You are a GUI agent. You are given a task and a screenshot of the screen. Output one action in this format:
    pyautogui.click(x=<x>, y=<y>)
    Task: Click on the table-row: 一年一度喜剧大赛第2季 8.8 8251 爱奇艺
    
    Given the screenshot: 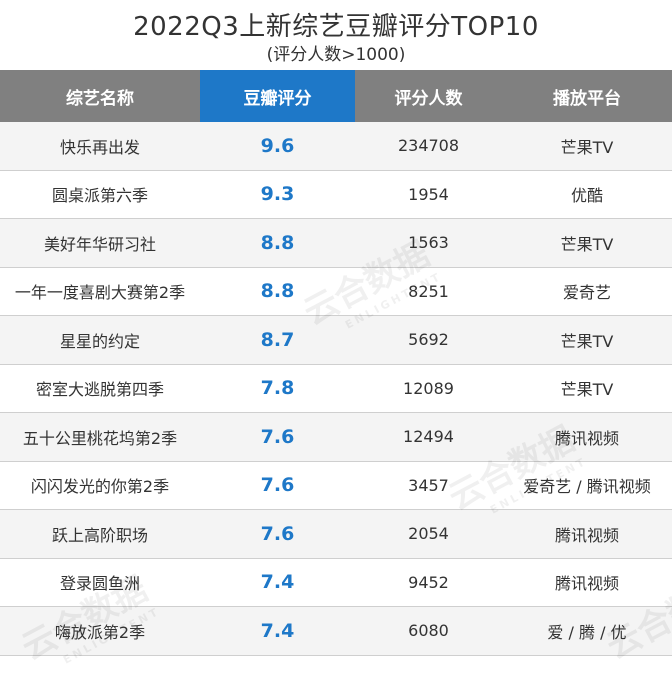 What is the action you would take?
    pyautogui.click(x=336, y=291)
    